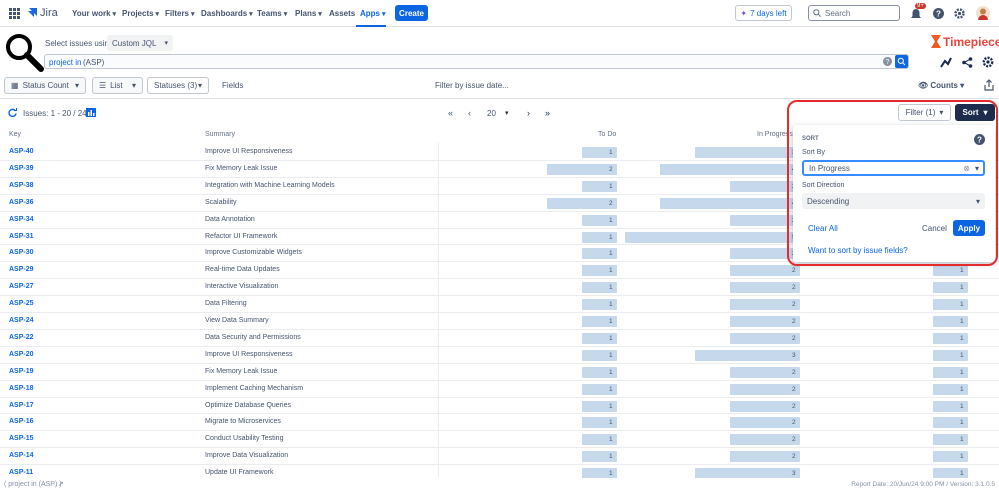 Image resolution: width=999 pixels, height=491 pixels. Describe the element at coordinates (451, 113) in the screenshot. I see `first-page: «` at that location.